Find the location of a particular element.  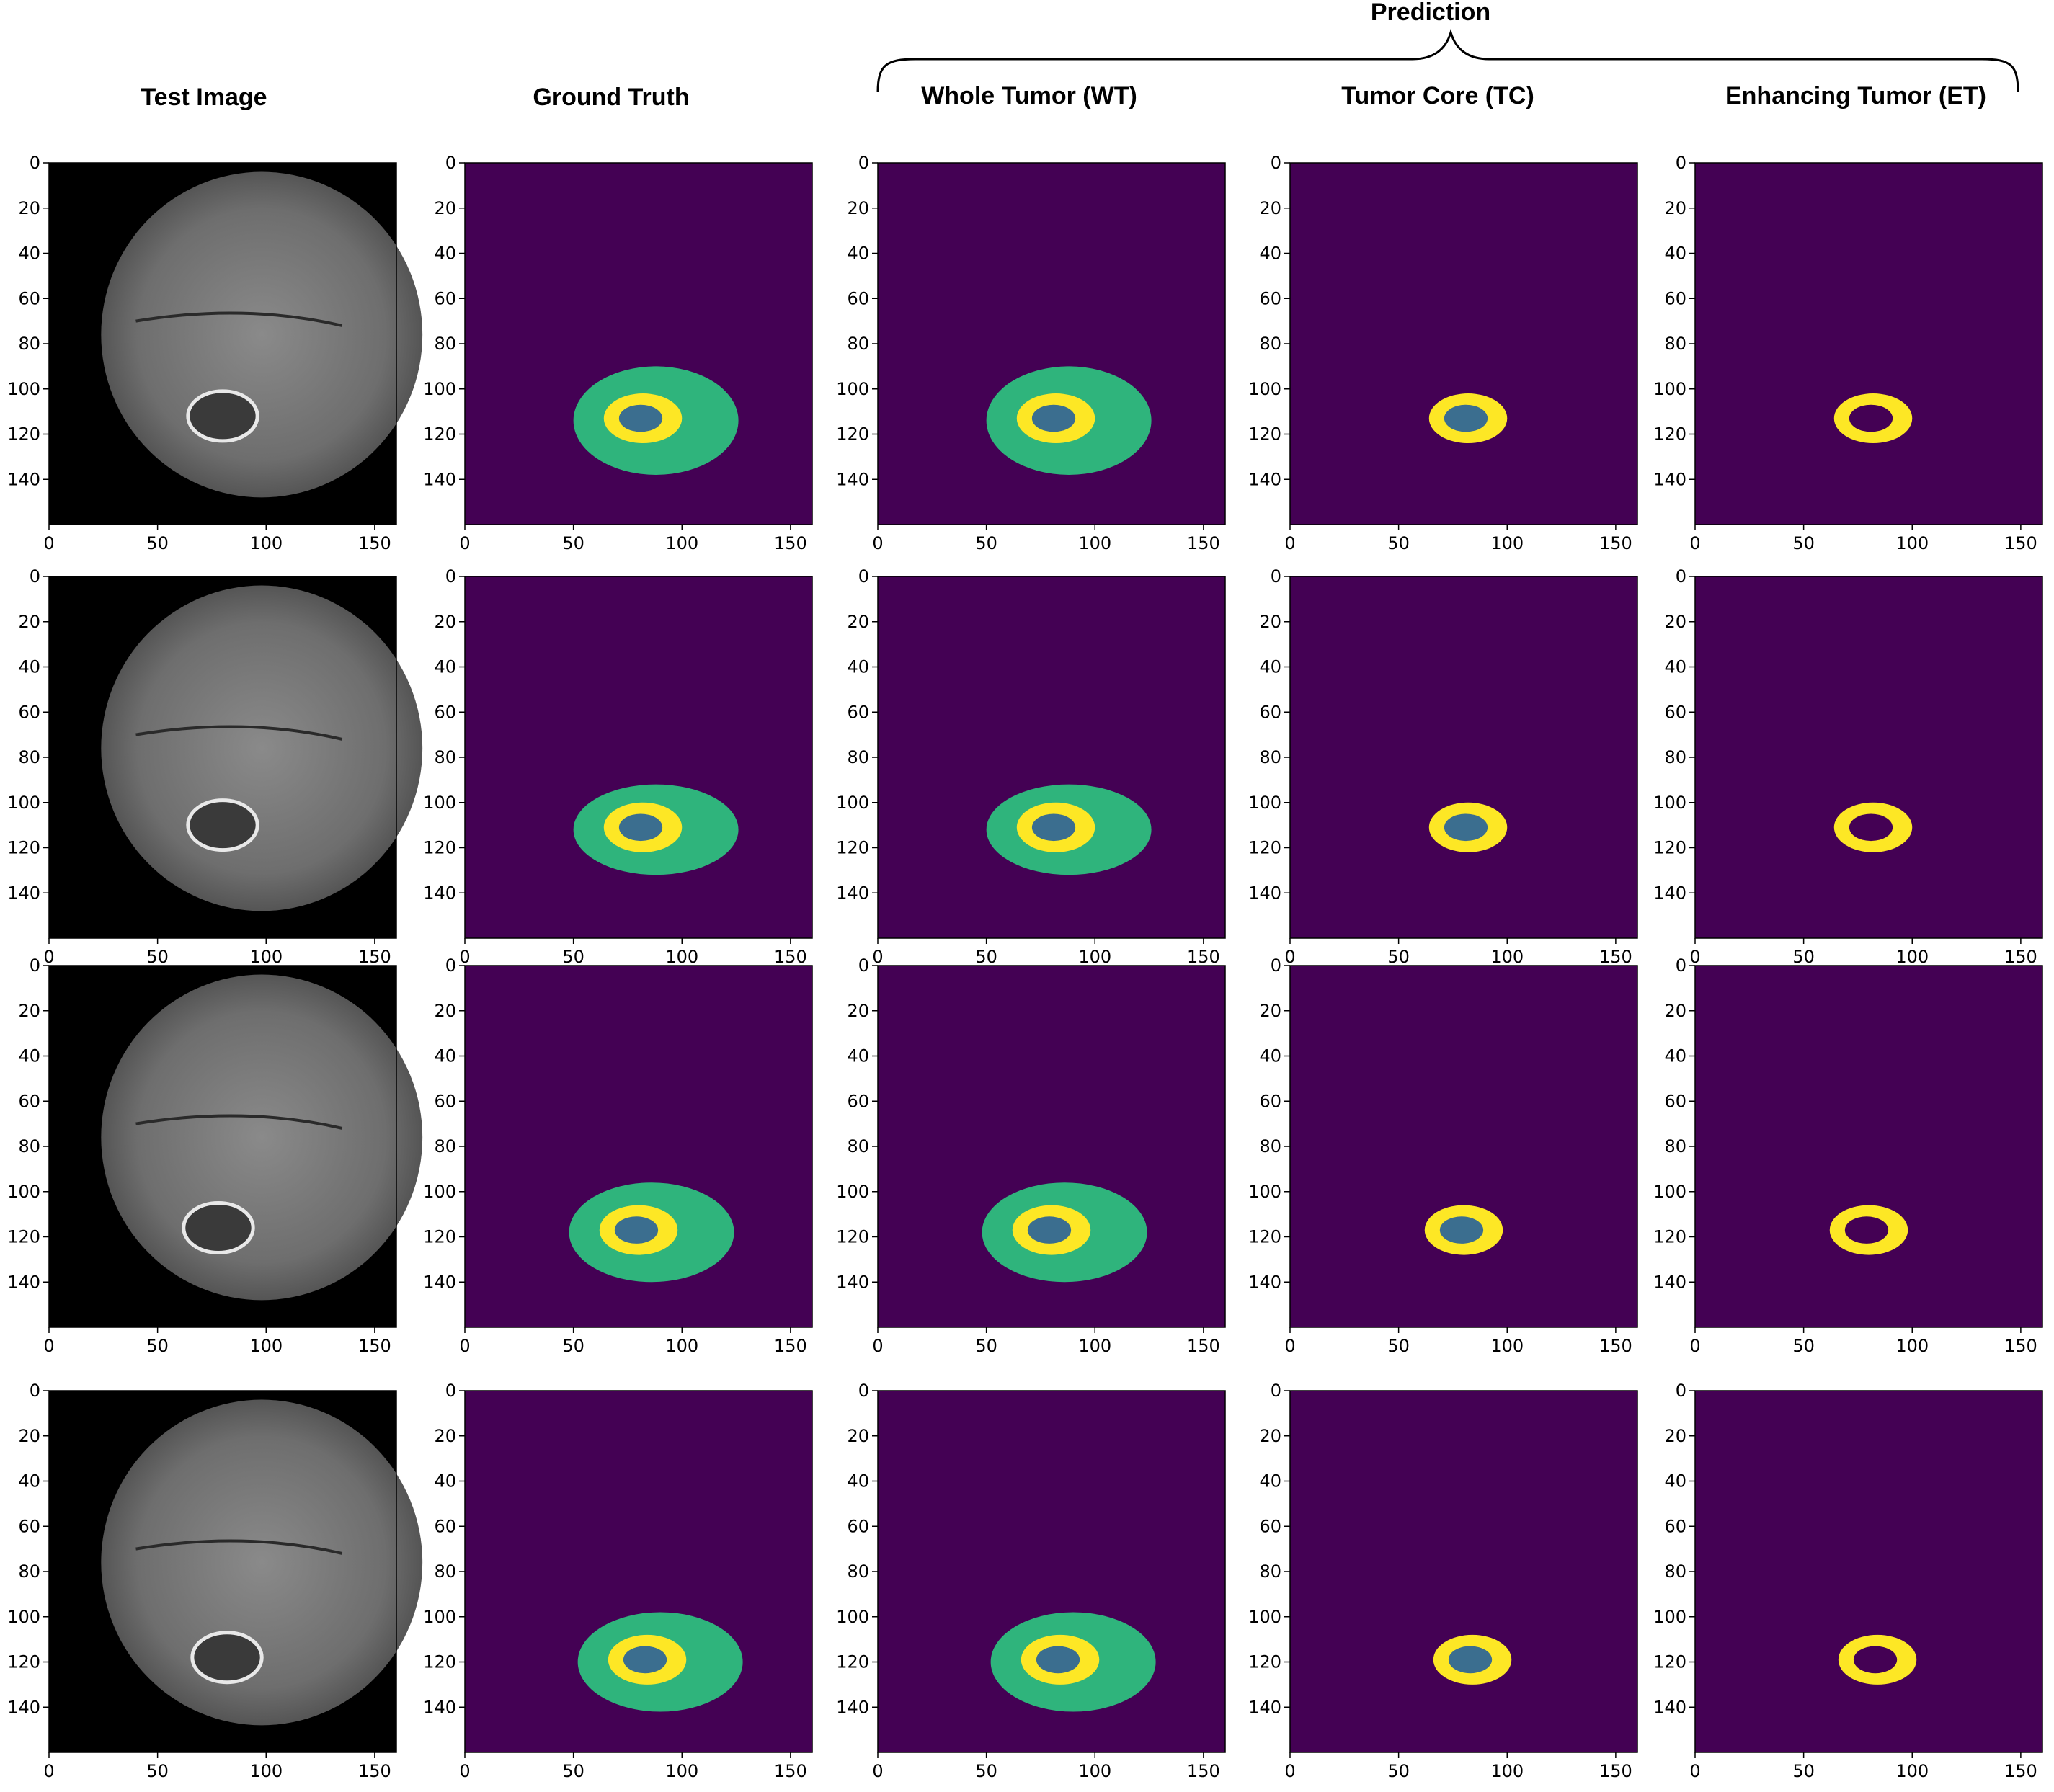

panel-et-row-2: 0 20 40 60 80 100 120 140 0 50 100 150 is located at coordinates (1848, 766).